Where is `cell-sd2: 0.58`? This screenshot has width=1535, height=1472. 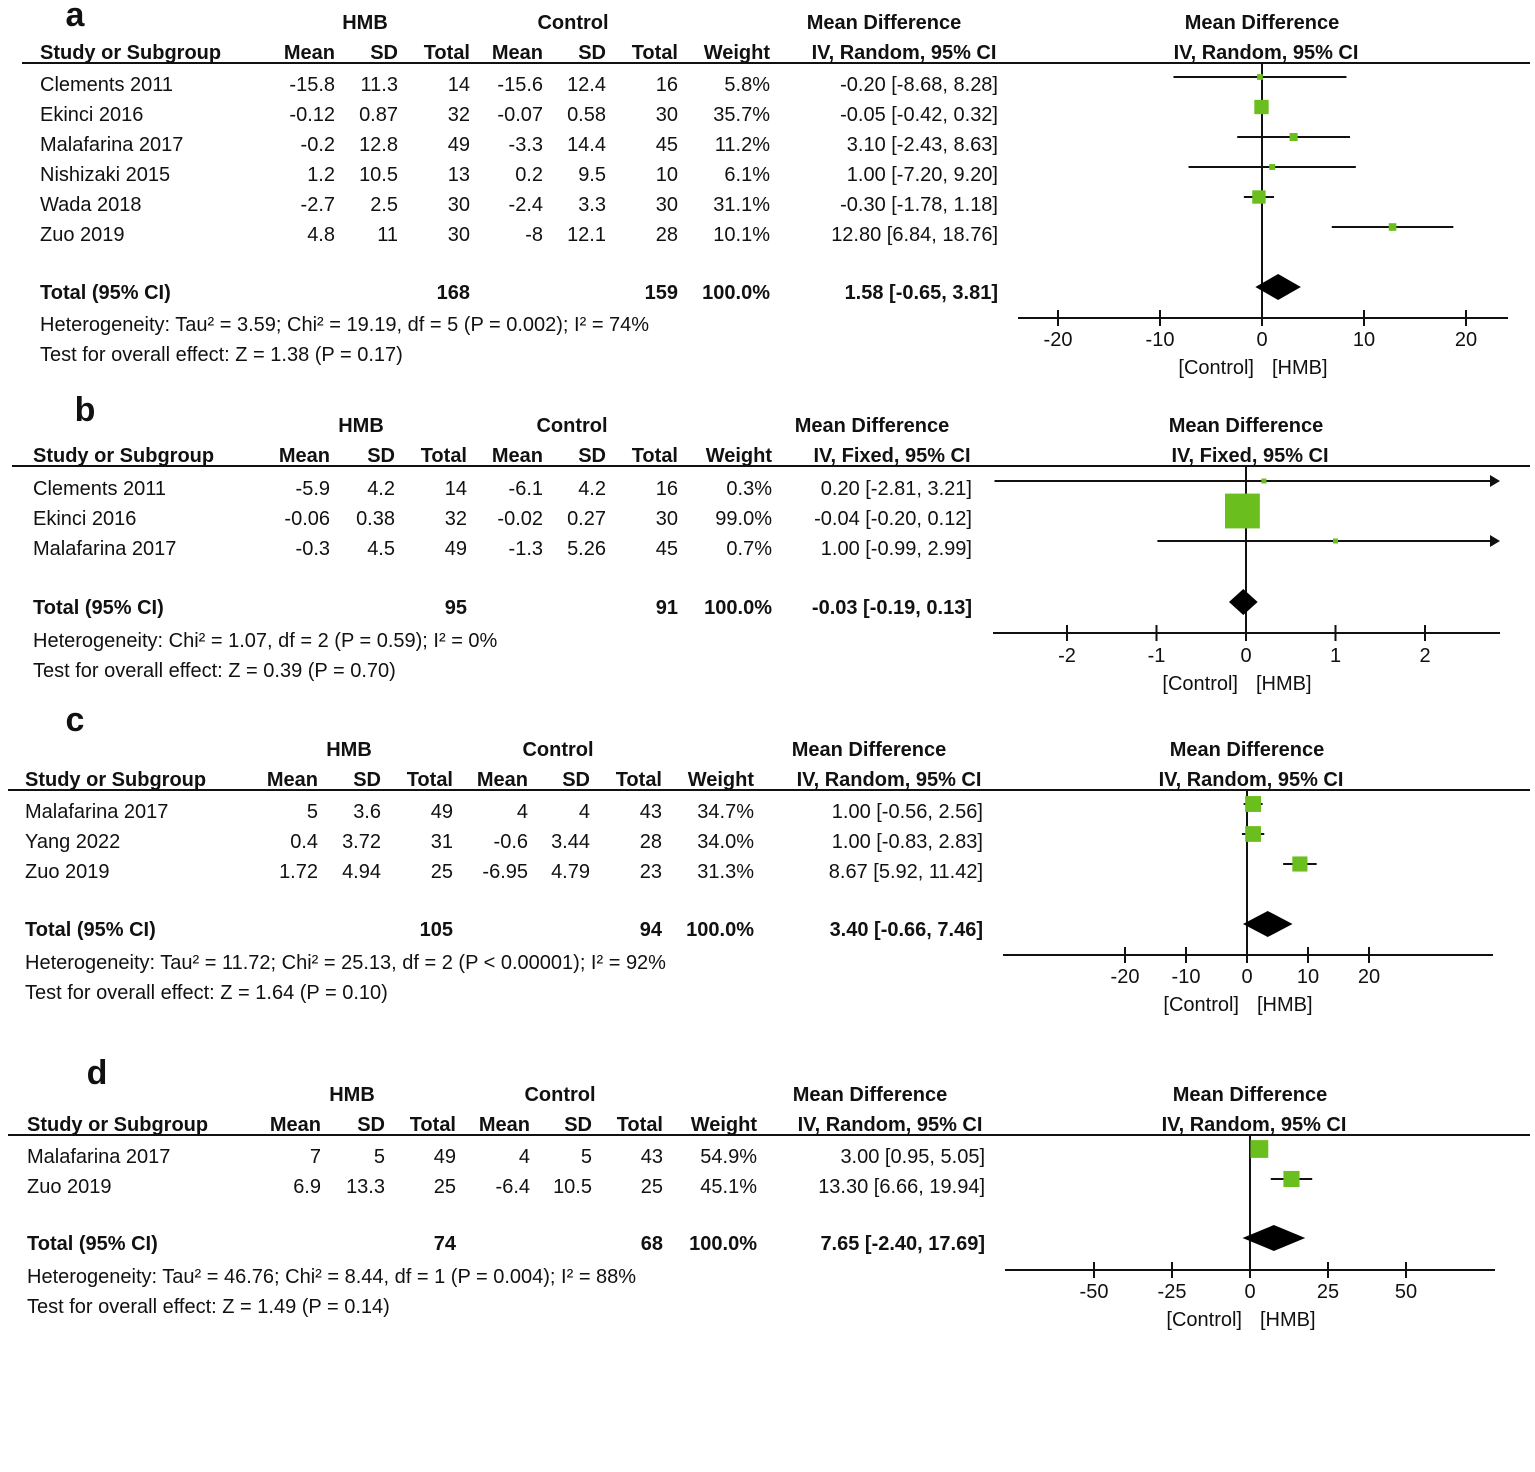 cell-sd2: 0.58 is located at coordinates (586, 115).